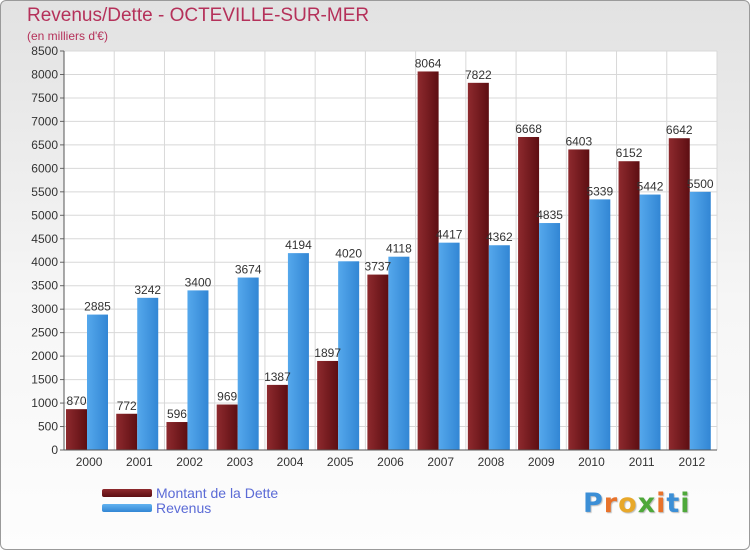 The image size is (750, 550). What do you see at coordinates (611, 503) in the screenshot?
I see `logo-letter: r` at bounding box center [611, 503].